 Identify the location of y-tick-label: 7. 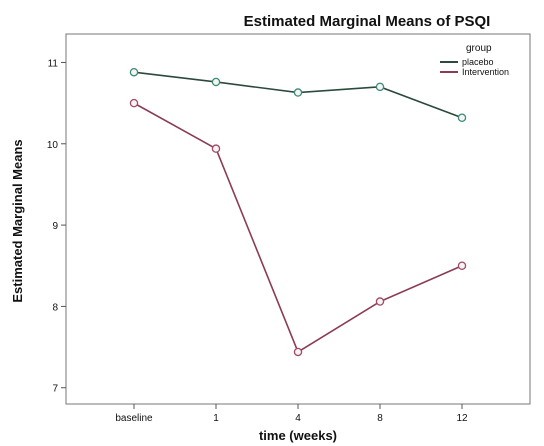
(55, 389).